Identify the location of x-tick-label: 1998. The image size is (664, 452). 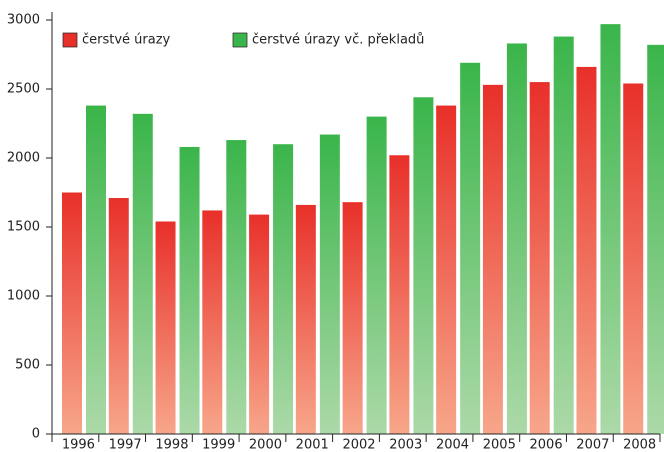
(171, 445).